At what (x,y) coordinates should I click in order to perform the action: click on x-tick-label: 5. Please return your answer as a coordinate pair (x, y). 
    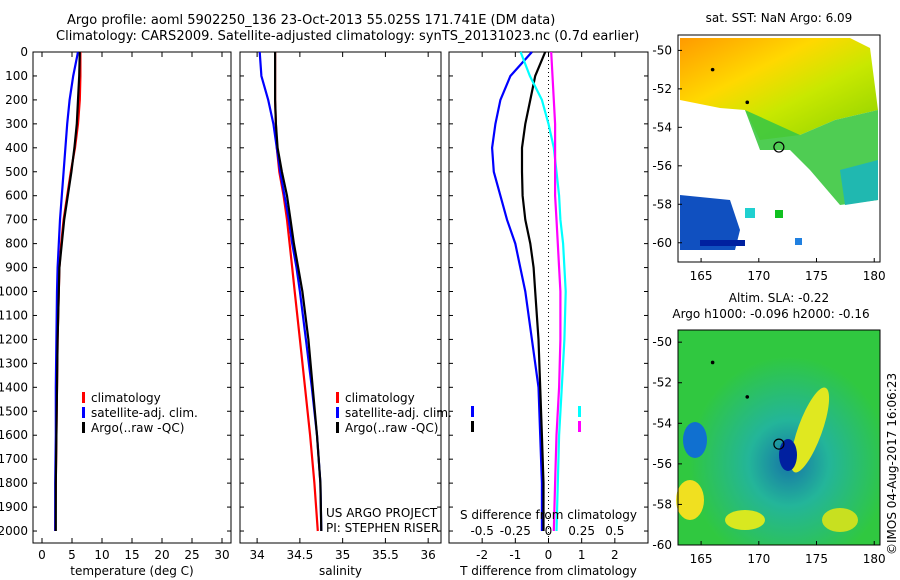
    Looking at the image, I should click on (72, 555).